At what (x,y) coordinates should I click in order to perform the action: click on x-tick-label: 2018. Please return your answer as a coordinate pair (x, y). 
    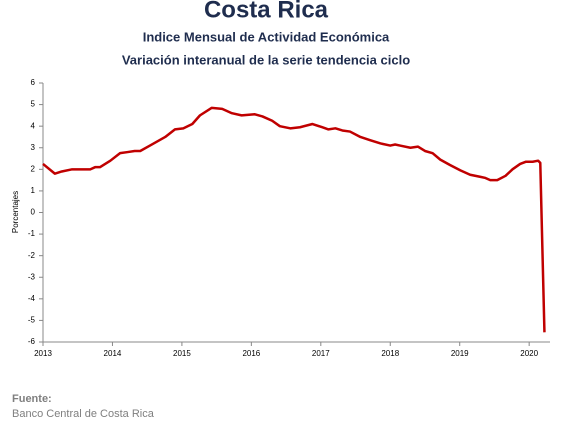
    Looking at the image, I should click on (390, 353).